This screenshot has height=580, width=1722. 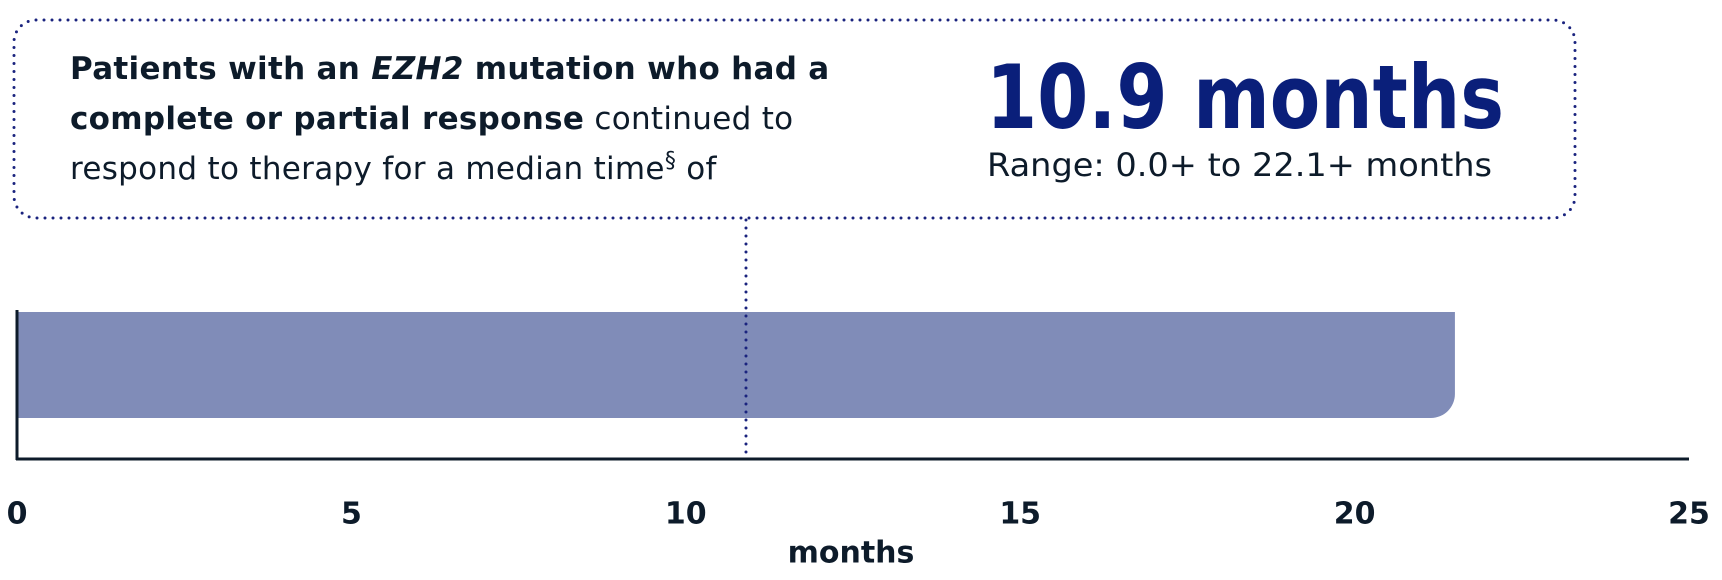 I want to click on x-tick-label: 10, so click(x=686, y=514).